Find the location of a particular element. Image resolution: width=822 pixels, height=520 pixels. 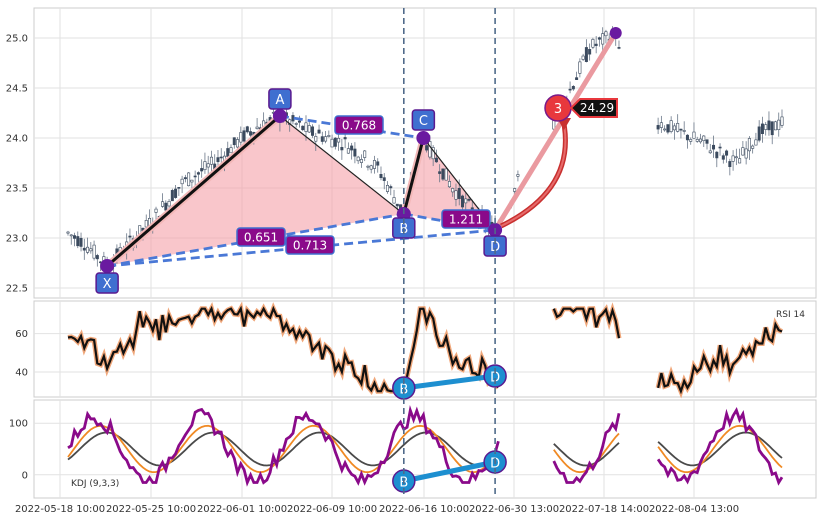

point-label: A is located at coordinates (279, 100).